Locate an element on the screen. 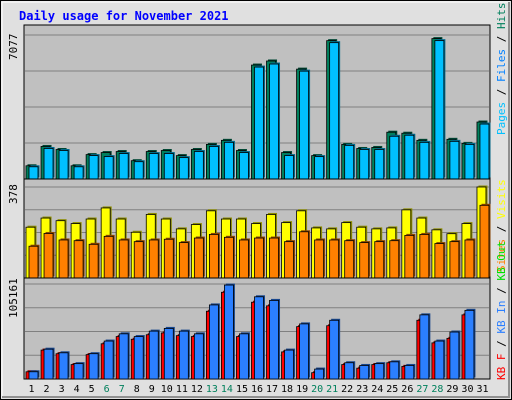 This screenshot has height=400, width=512. visits-axis-max-label: 378 is located at coordinates (13, 194).